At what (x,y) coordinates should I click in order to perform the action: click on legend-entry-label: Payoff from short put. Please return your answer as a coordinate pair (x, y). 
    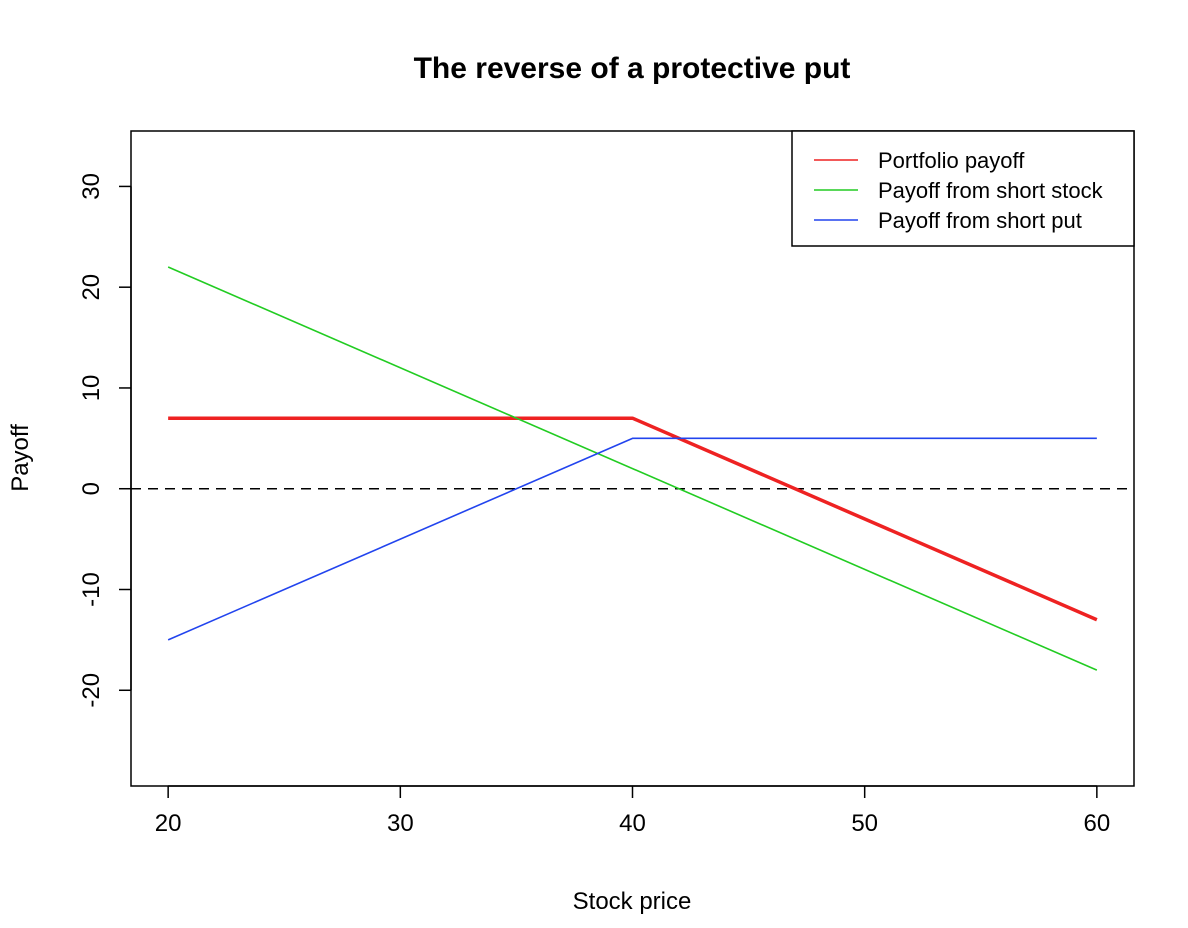
    Looking at the image, I should click on (980, 220).